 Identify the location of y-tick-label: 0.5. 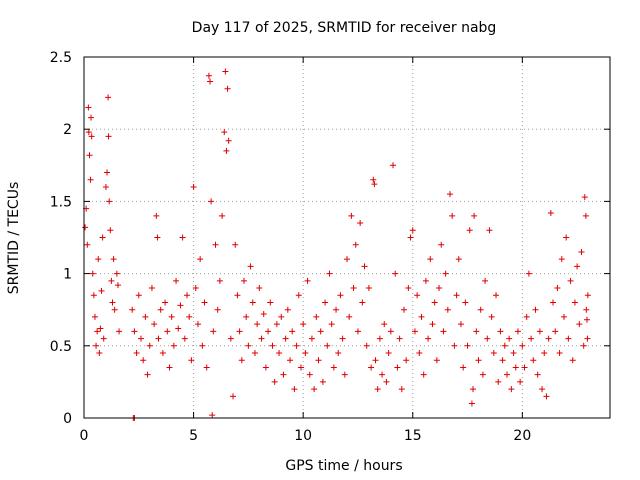
(61, 347).